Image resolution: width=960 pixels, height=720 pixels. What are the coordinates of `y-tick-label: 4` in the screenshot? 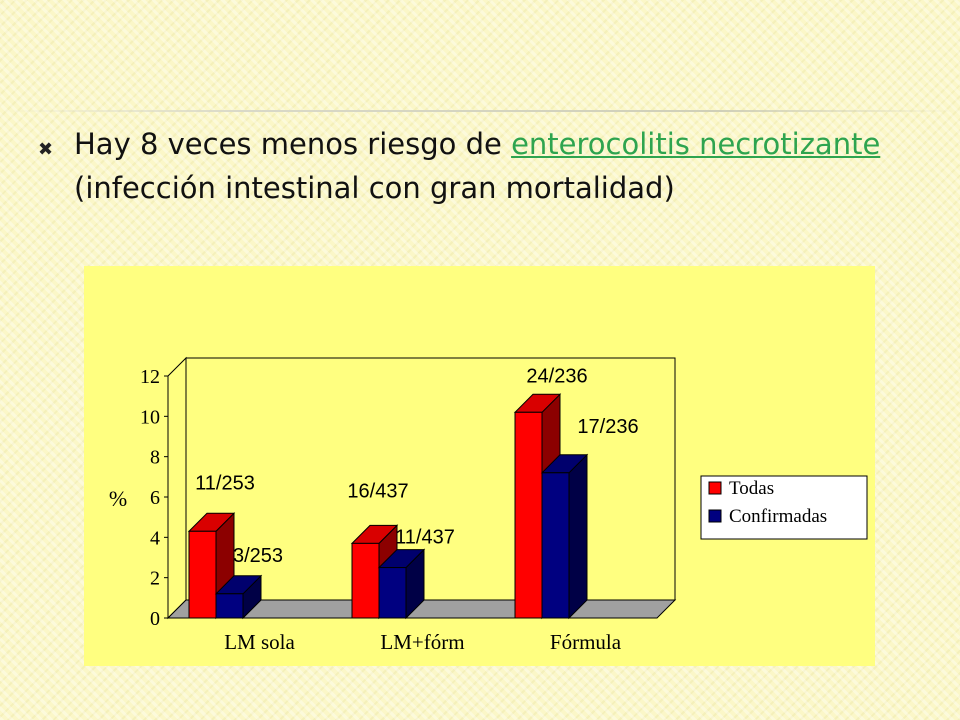 It's located at (155, 538).